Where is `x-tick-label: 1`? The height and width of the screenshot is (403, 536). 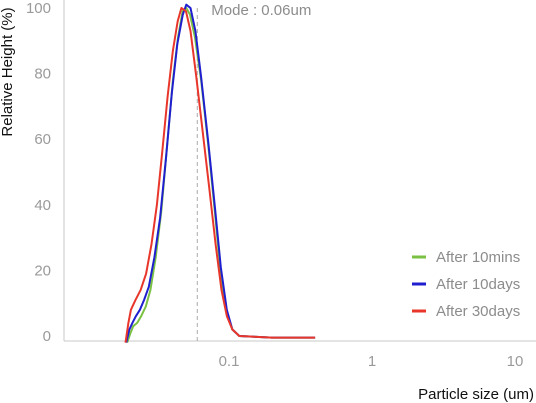
x-tick-label: 1 is located at coordinates (372, 361).